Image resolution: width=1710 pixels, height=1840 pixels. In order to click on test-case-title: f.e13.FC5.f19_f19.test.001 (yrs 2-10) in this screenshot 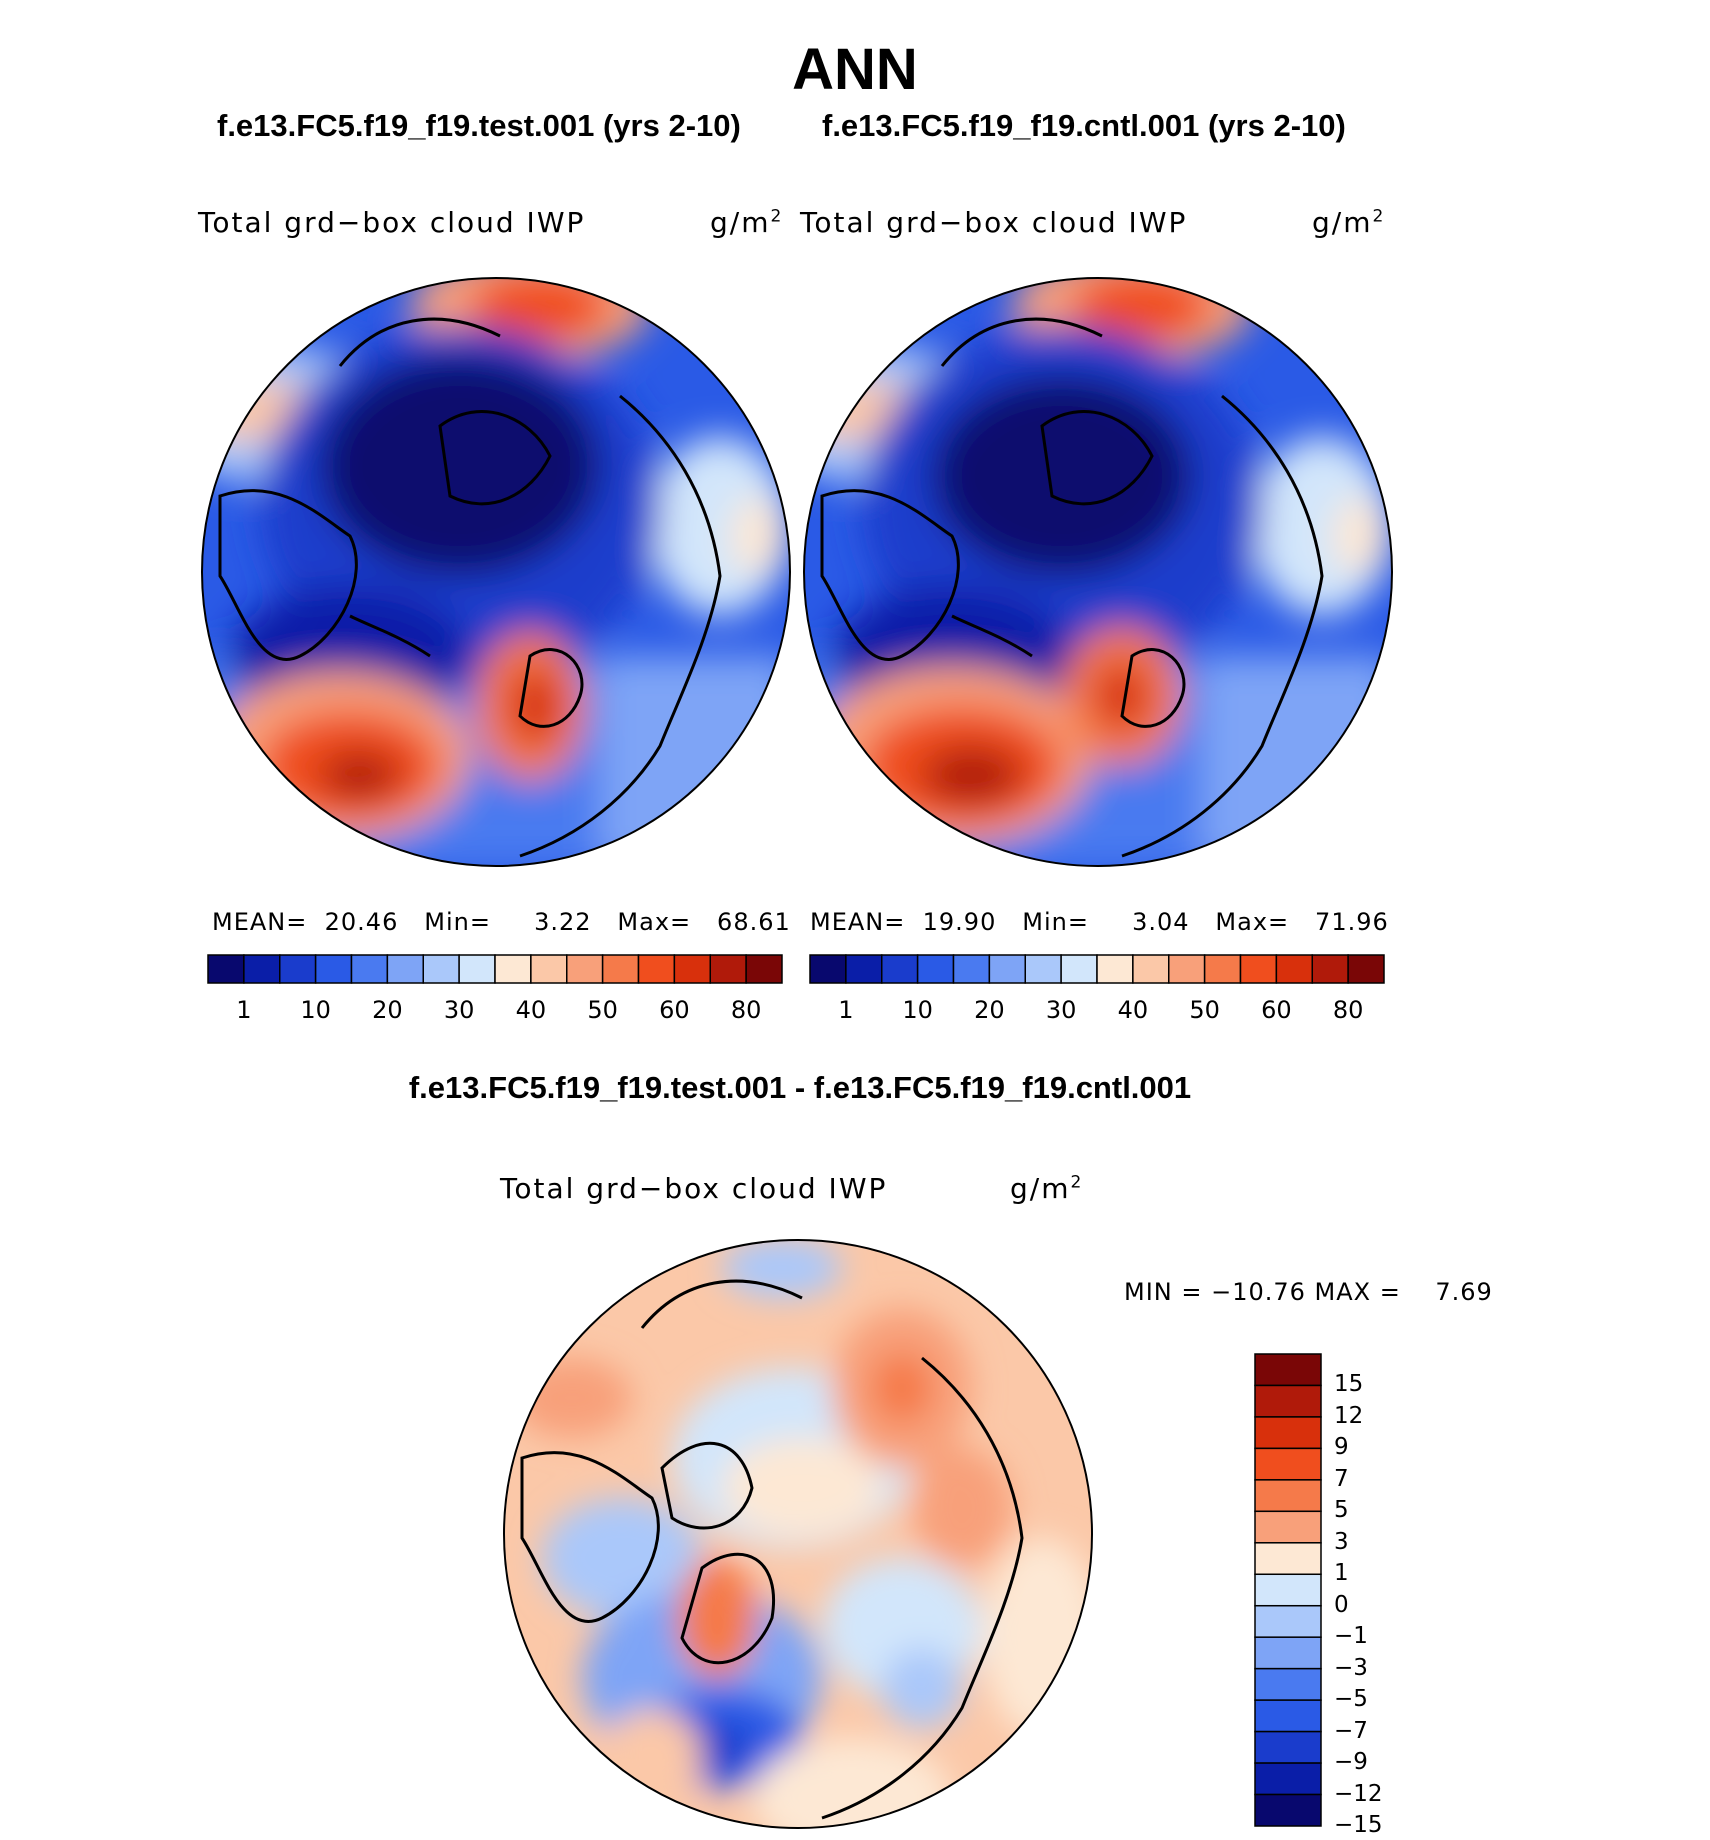, I will do `click(479, 125)`.